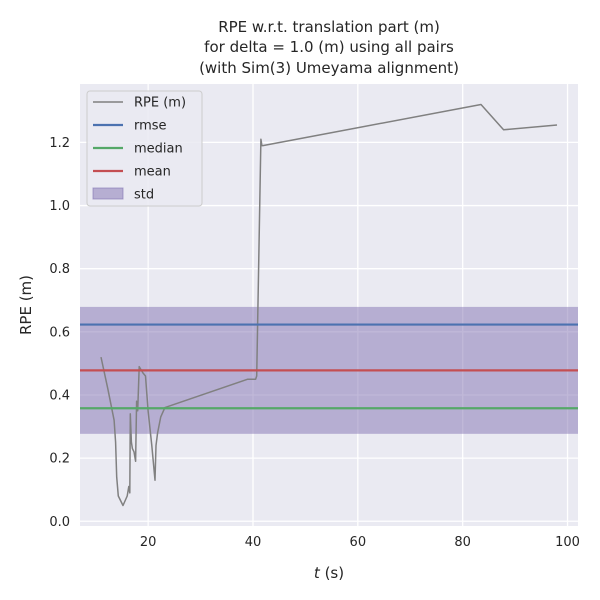  I want to click on x-tick-label-0: 20, so click(148, 542).